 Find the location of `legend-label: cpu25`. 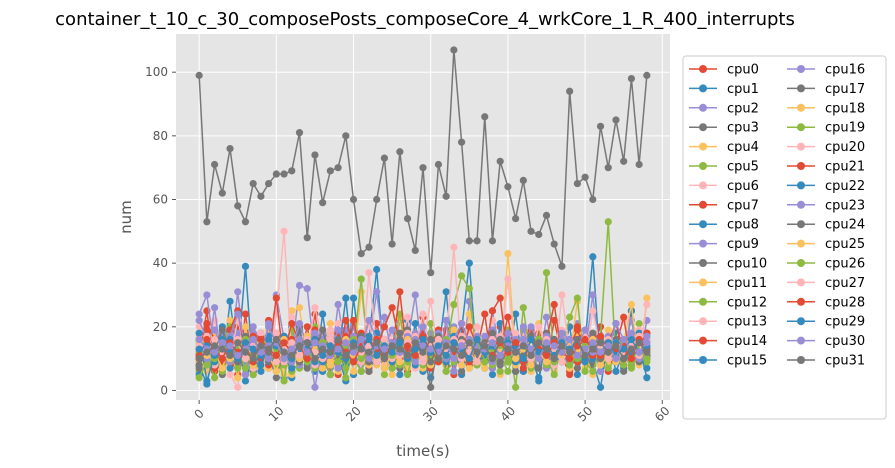

legend-label: cpu25 is located at coordinates (845, 244).